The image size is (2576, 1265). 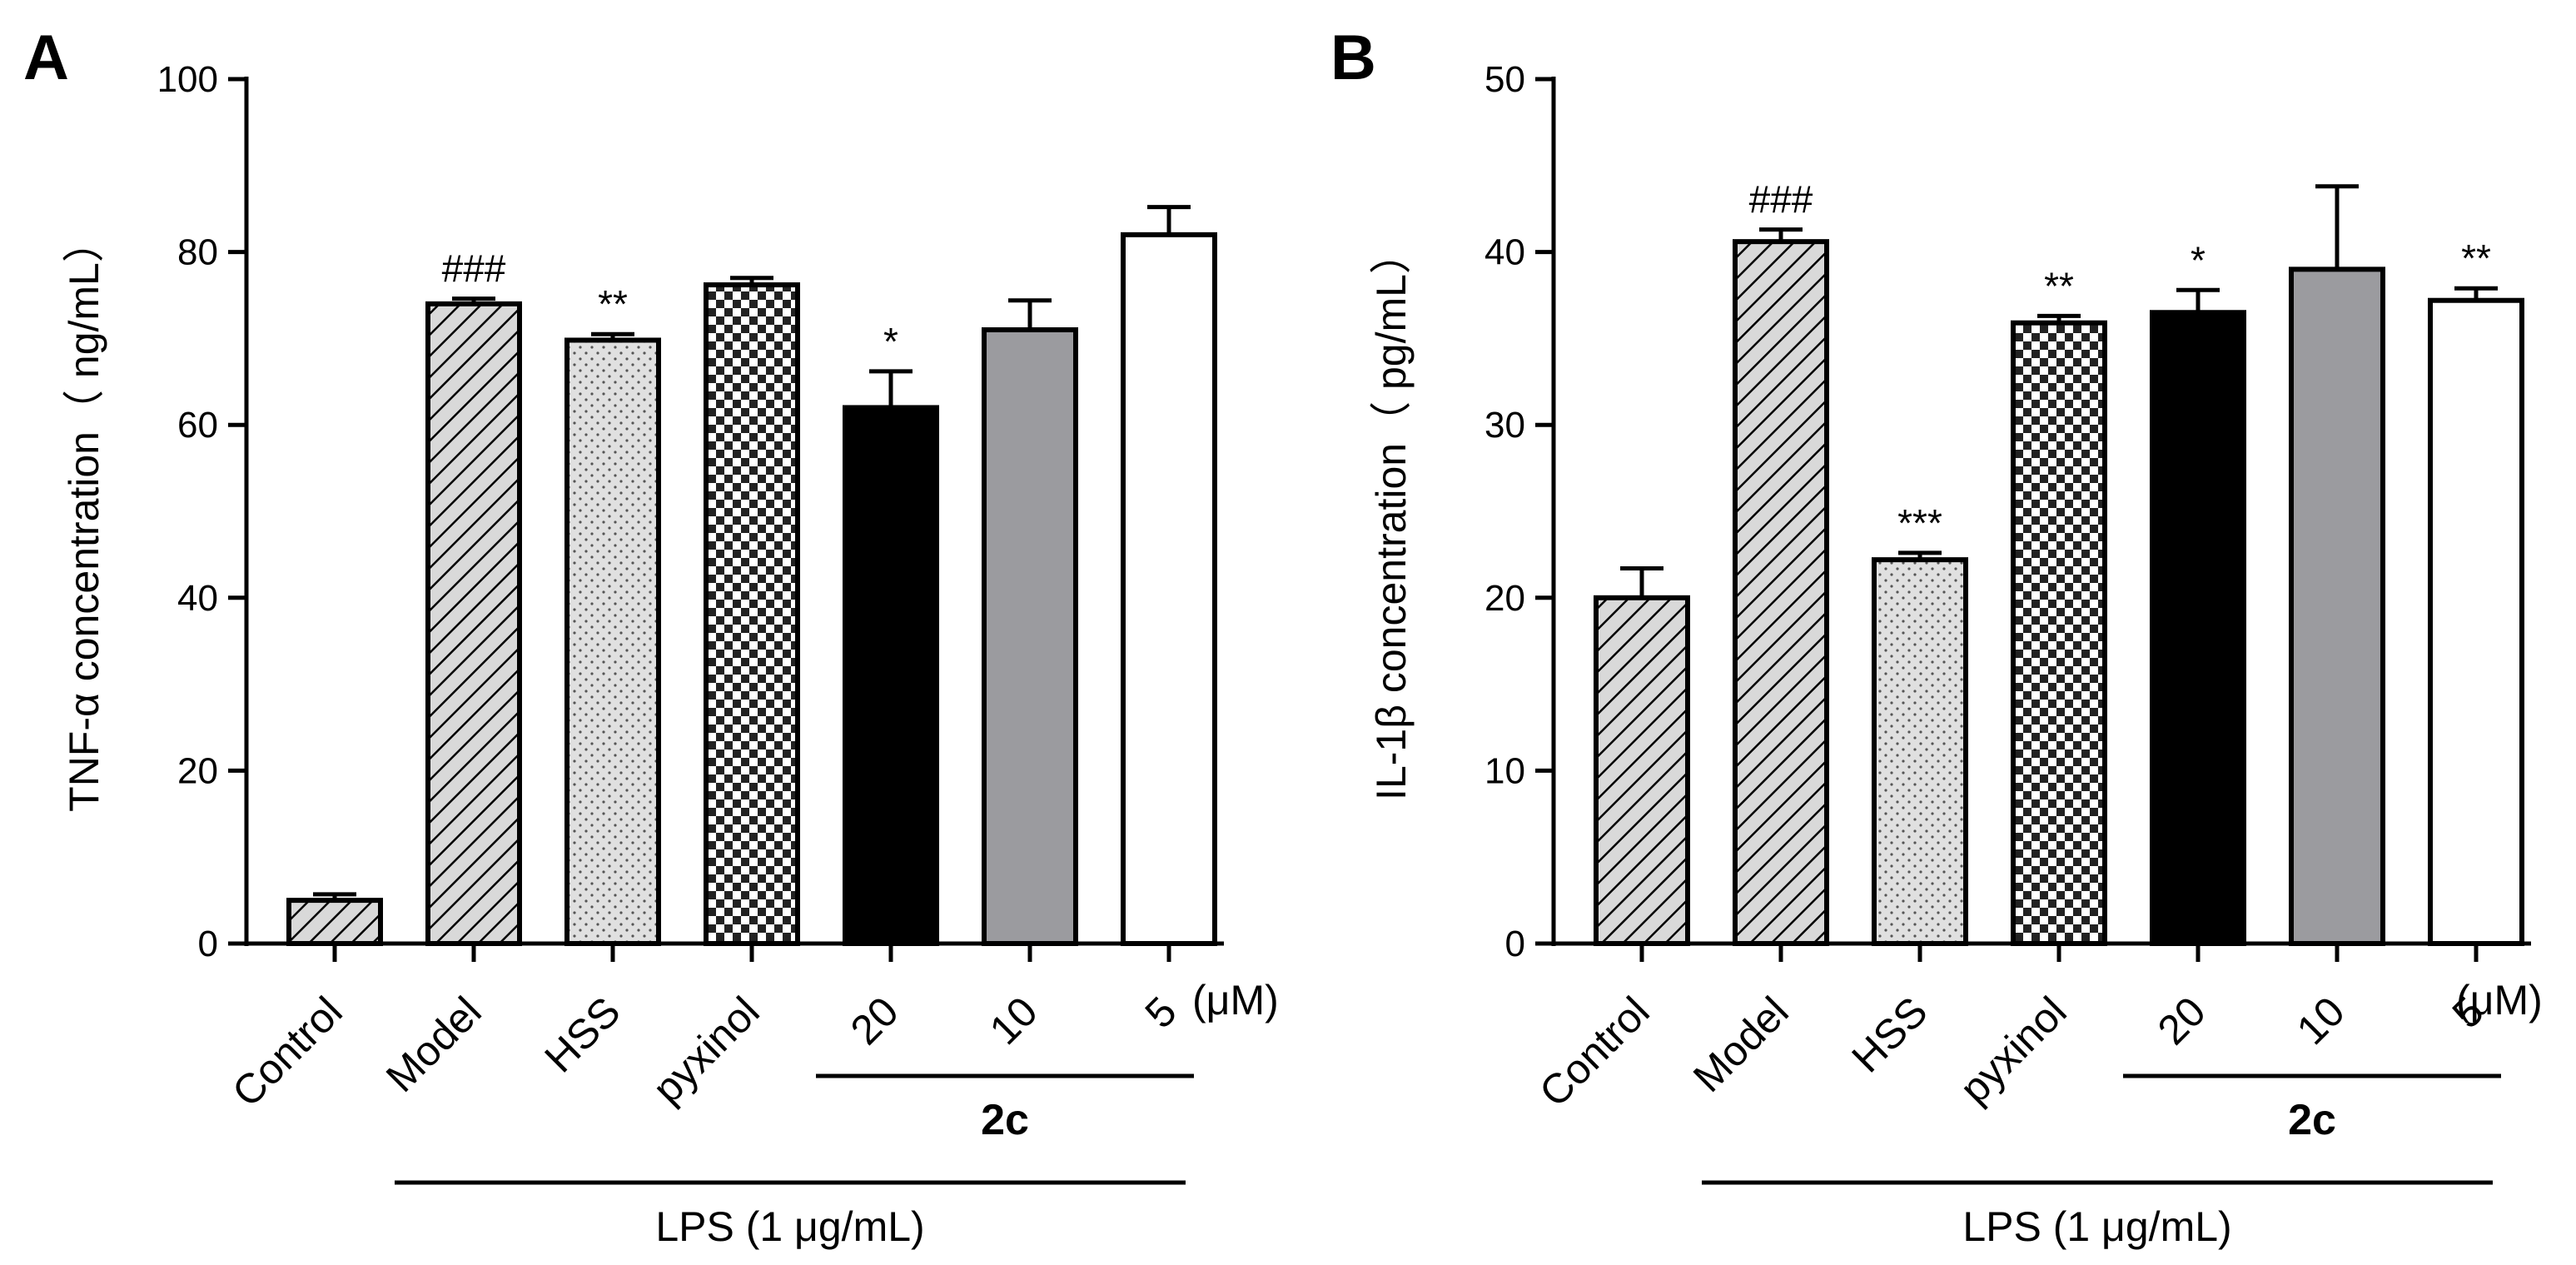 I want to click on category-labels-a: Control Model HSS pyxinol 20 10 5, so click(x=704, y=1052).